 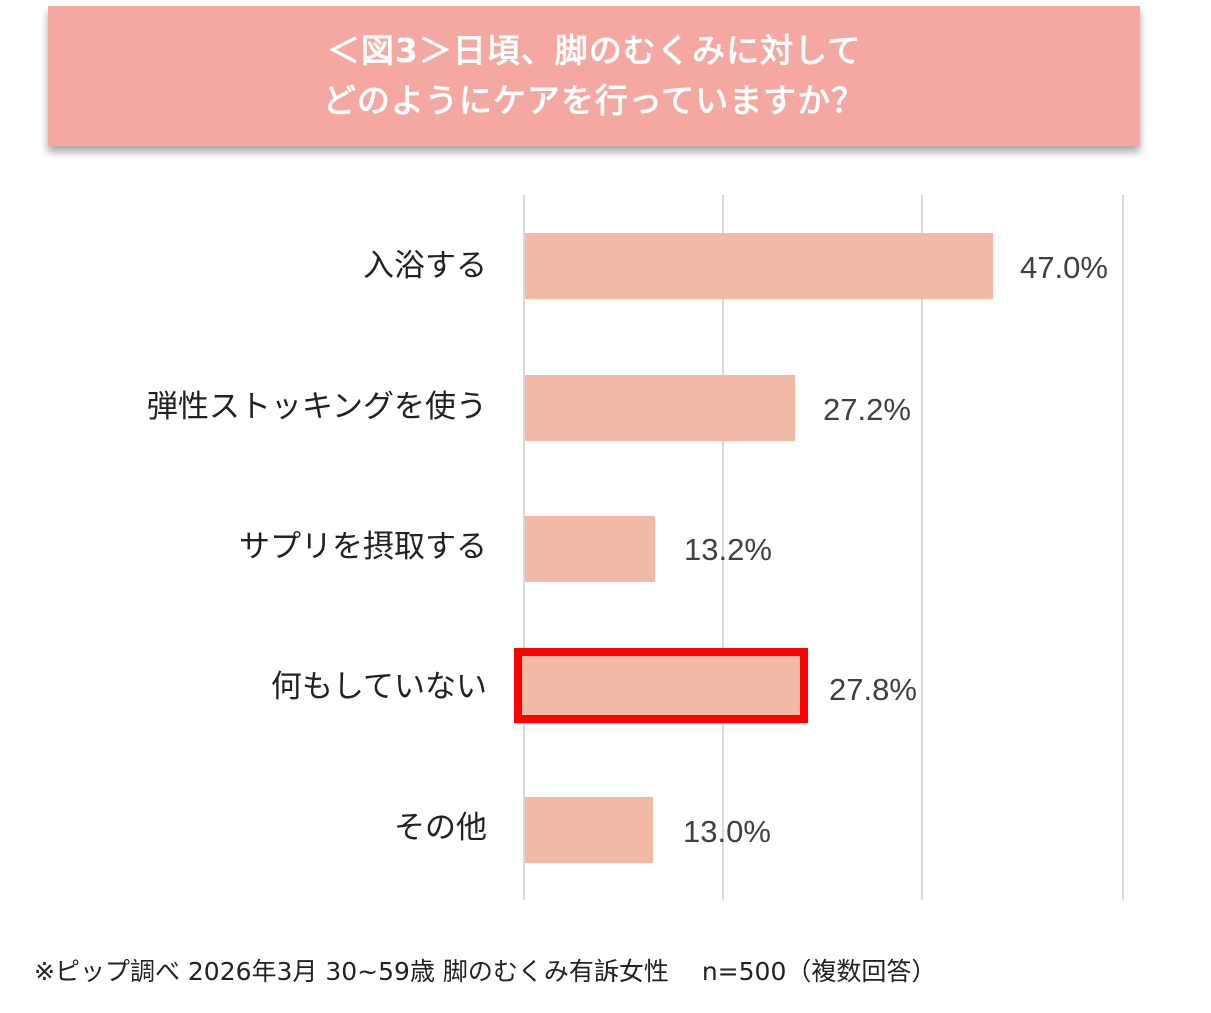 I want to click on value-label: 13.0%, so click(x=727, y=831).